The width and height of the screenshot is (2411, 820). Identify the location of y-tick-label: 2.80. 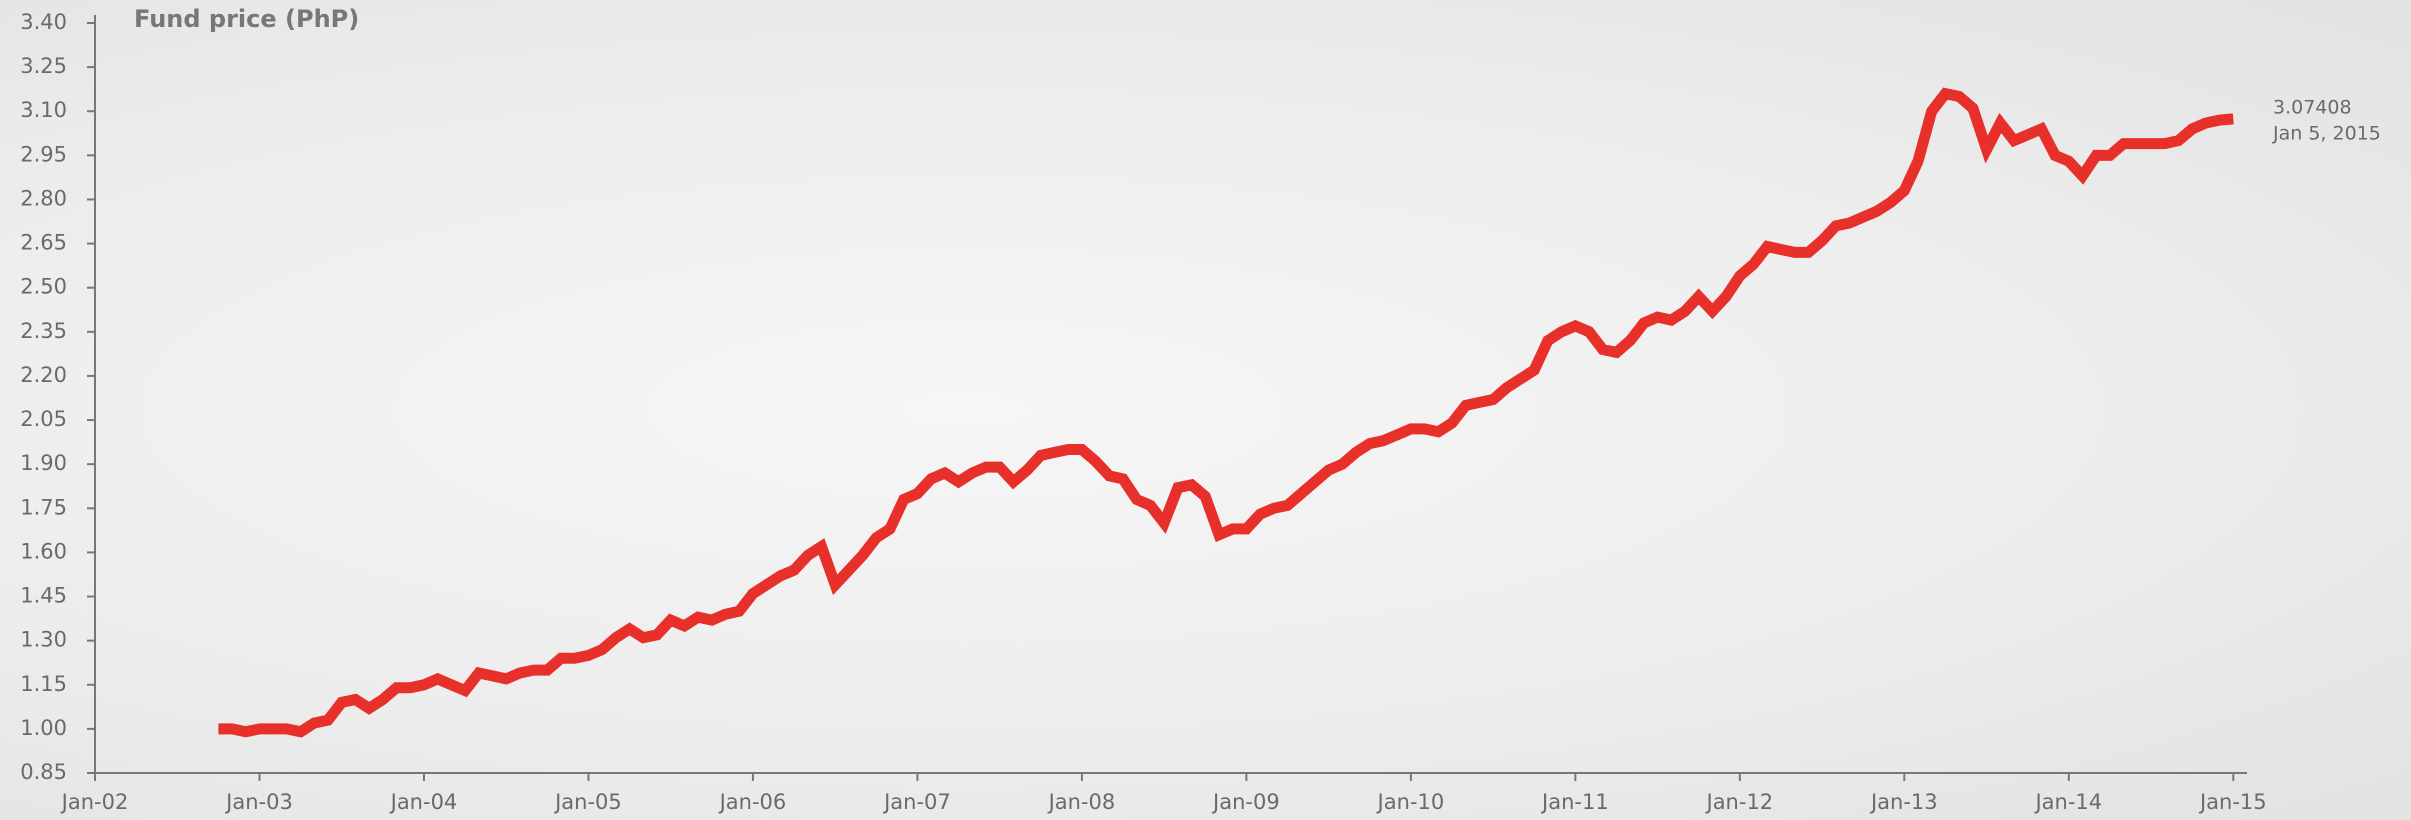
(43, 198).